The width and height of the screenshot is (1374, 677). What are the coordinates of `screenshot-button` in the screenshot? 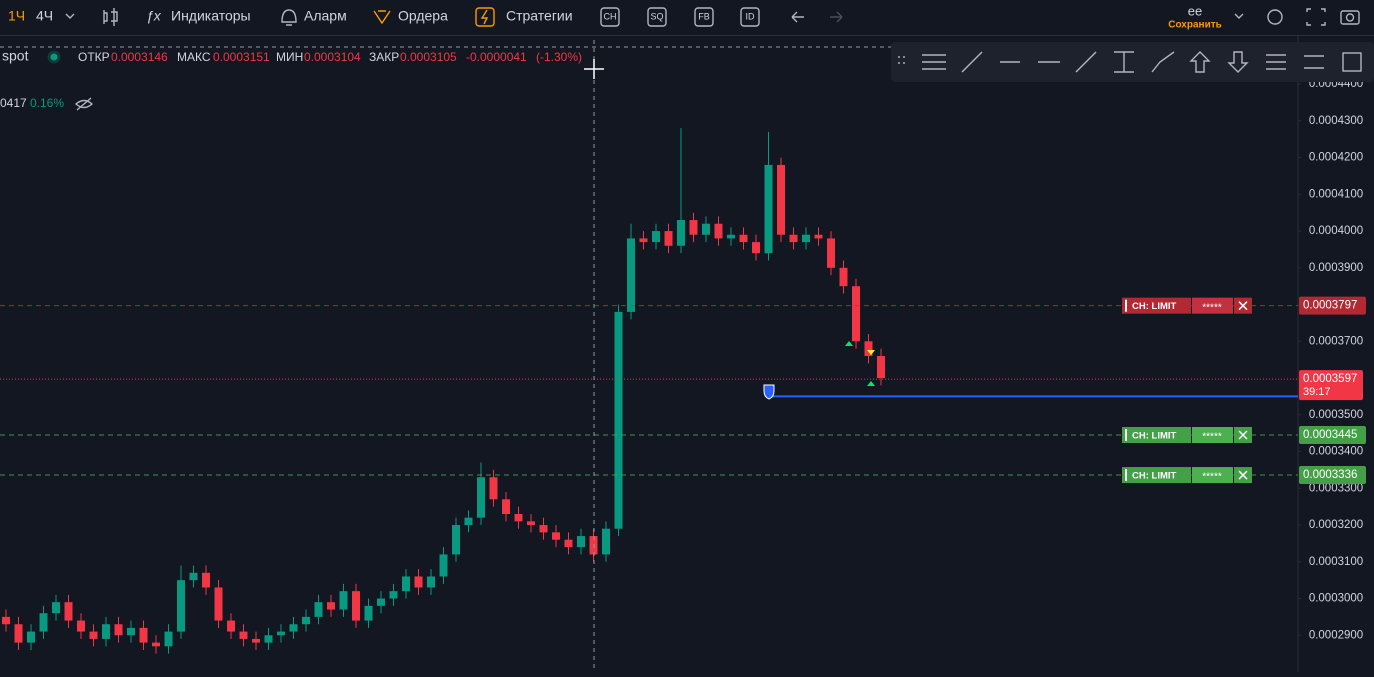 It's located at (1350, 17).